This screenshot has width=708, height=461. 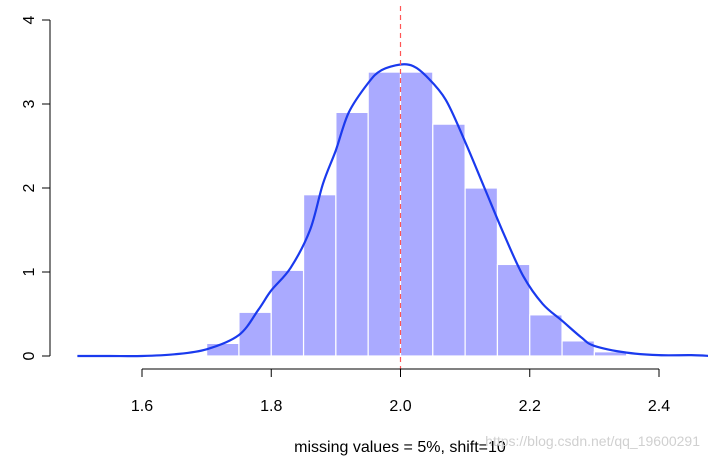 What do you see at coordinates (142, 406) in the screenshot?
I see `x-tick-label: 1.6` at bounding box center [142, 406].